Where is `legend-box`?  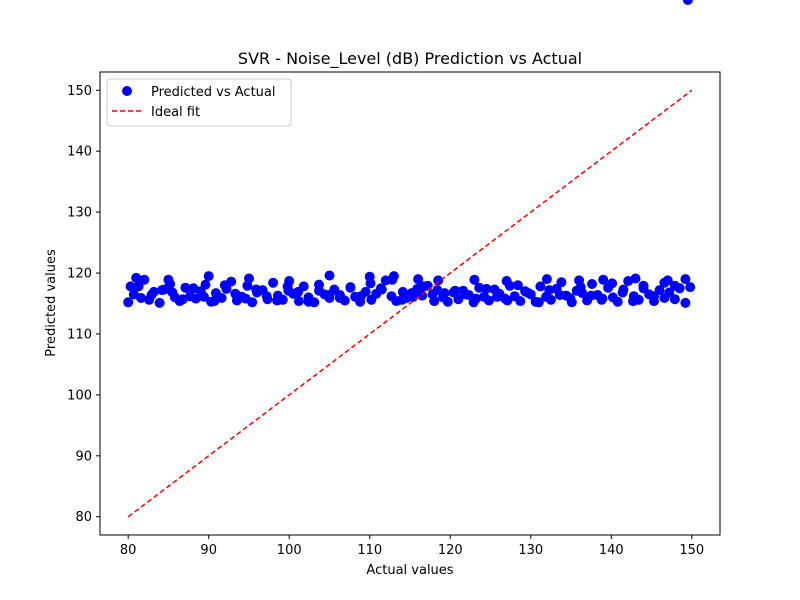 legend-box is located at coordinates (199, 102).